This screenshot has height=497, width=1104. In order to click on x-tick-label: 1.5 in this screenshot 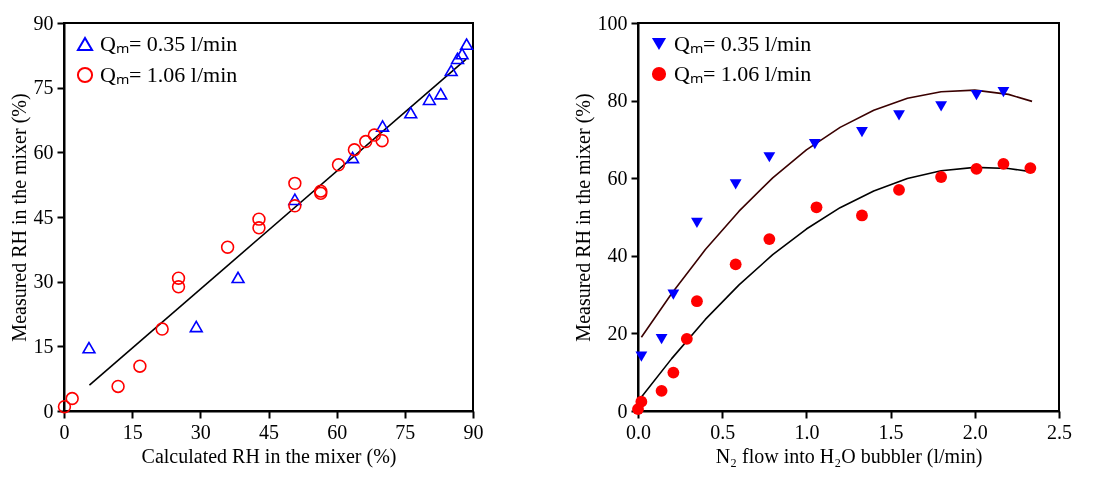, I will do `click(891, 431)`.